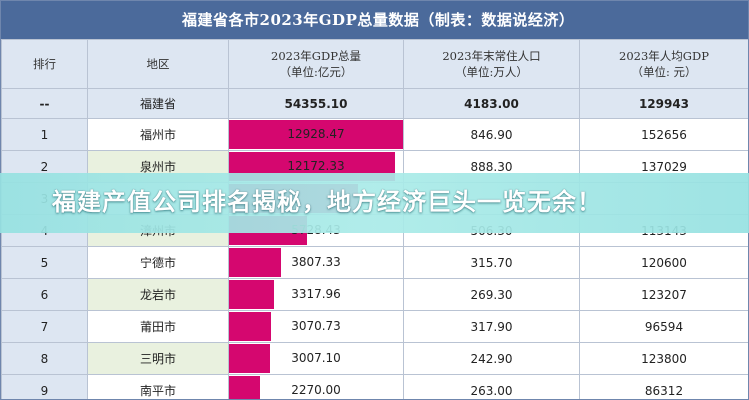  I want to click on summary-per-capita: 129943, so click(663, 103).